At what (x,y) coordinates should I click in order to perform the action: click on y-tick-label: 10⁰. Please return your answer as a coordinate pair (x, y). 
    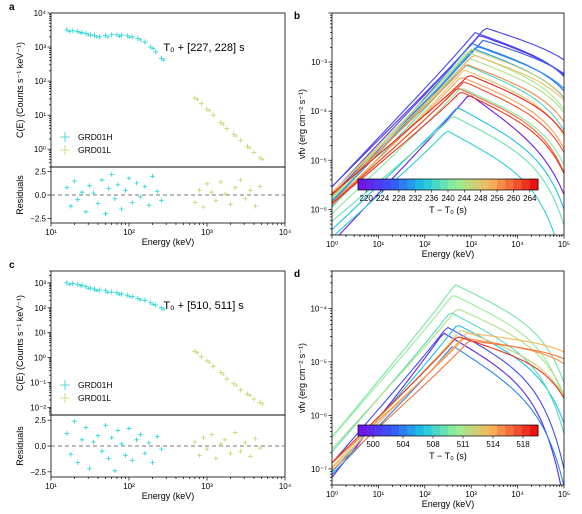
    Looking at the image, I should click on (40, 149).